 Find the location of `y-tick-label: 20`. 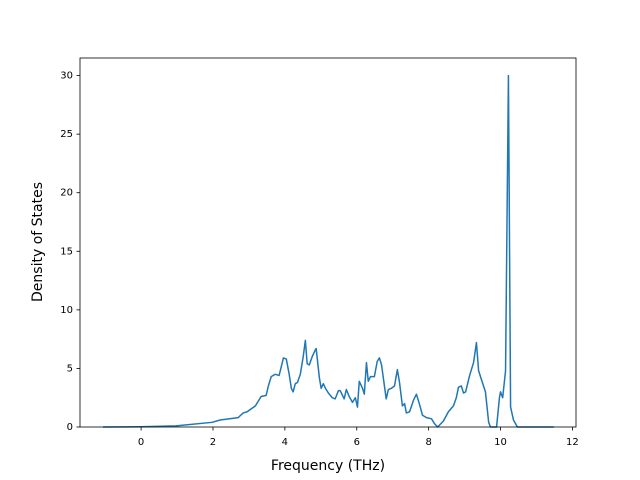

y-tick-label: 20 is located at coordinates (66, 193).